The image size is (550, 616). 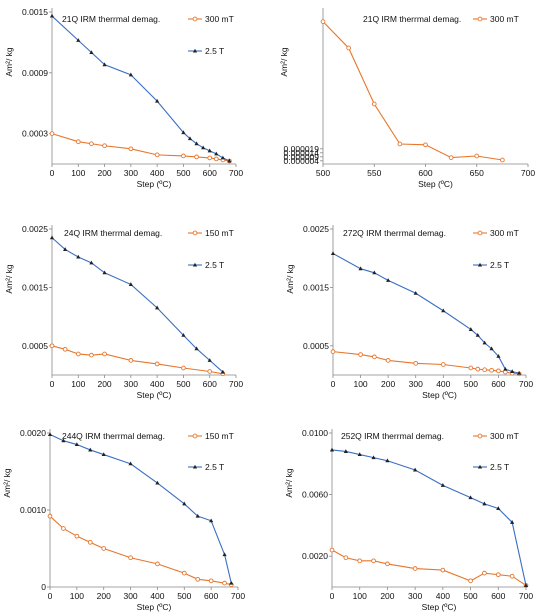 What do you see at coordinates (302, 153) in the screenshot?
I see `y-tick-label: 0.000014` at bounding box center [302, 153].